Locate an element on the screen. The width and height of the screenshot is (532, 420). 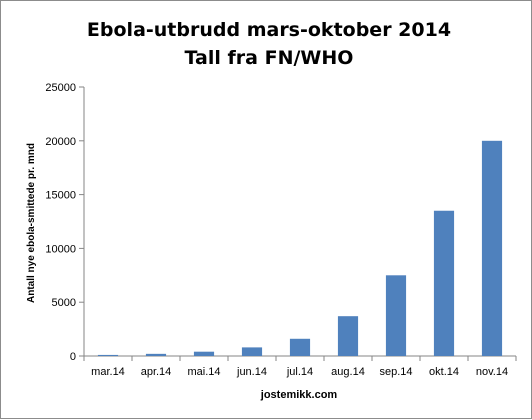
x-tick-label: mai.14 is located at coordinates (203, 372).